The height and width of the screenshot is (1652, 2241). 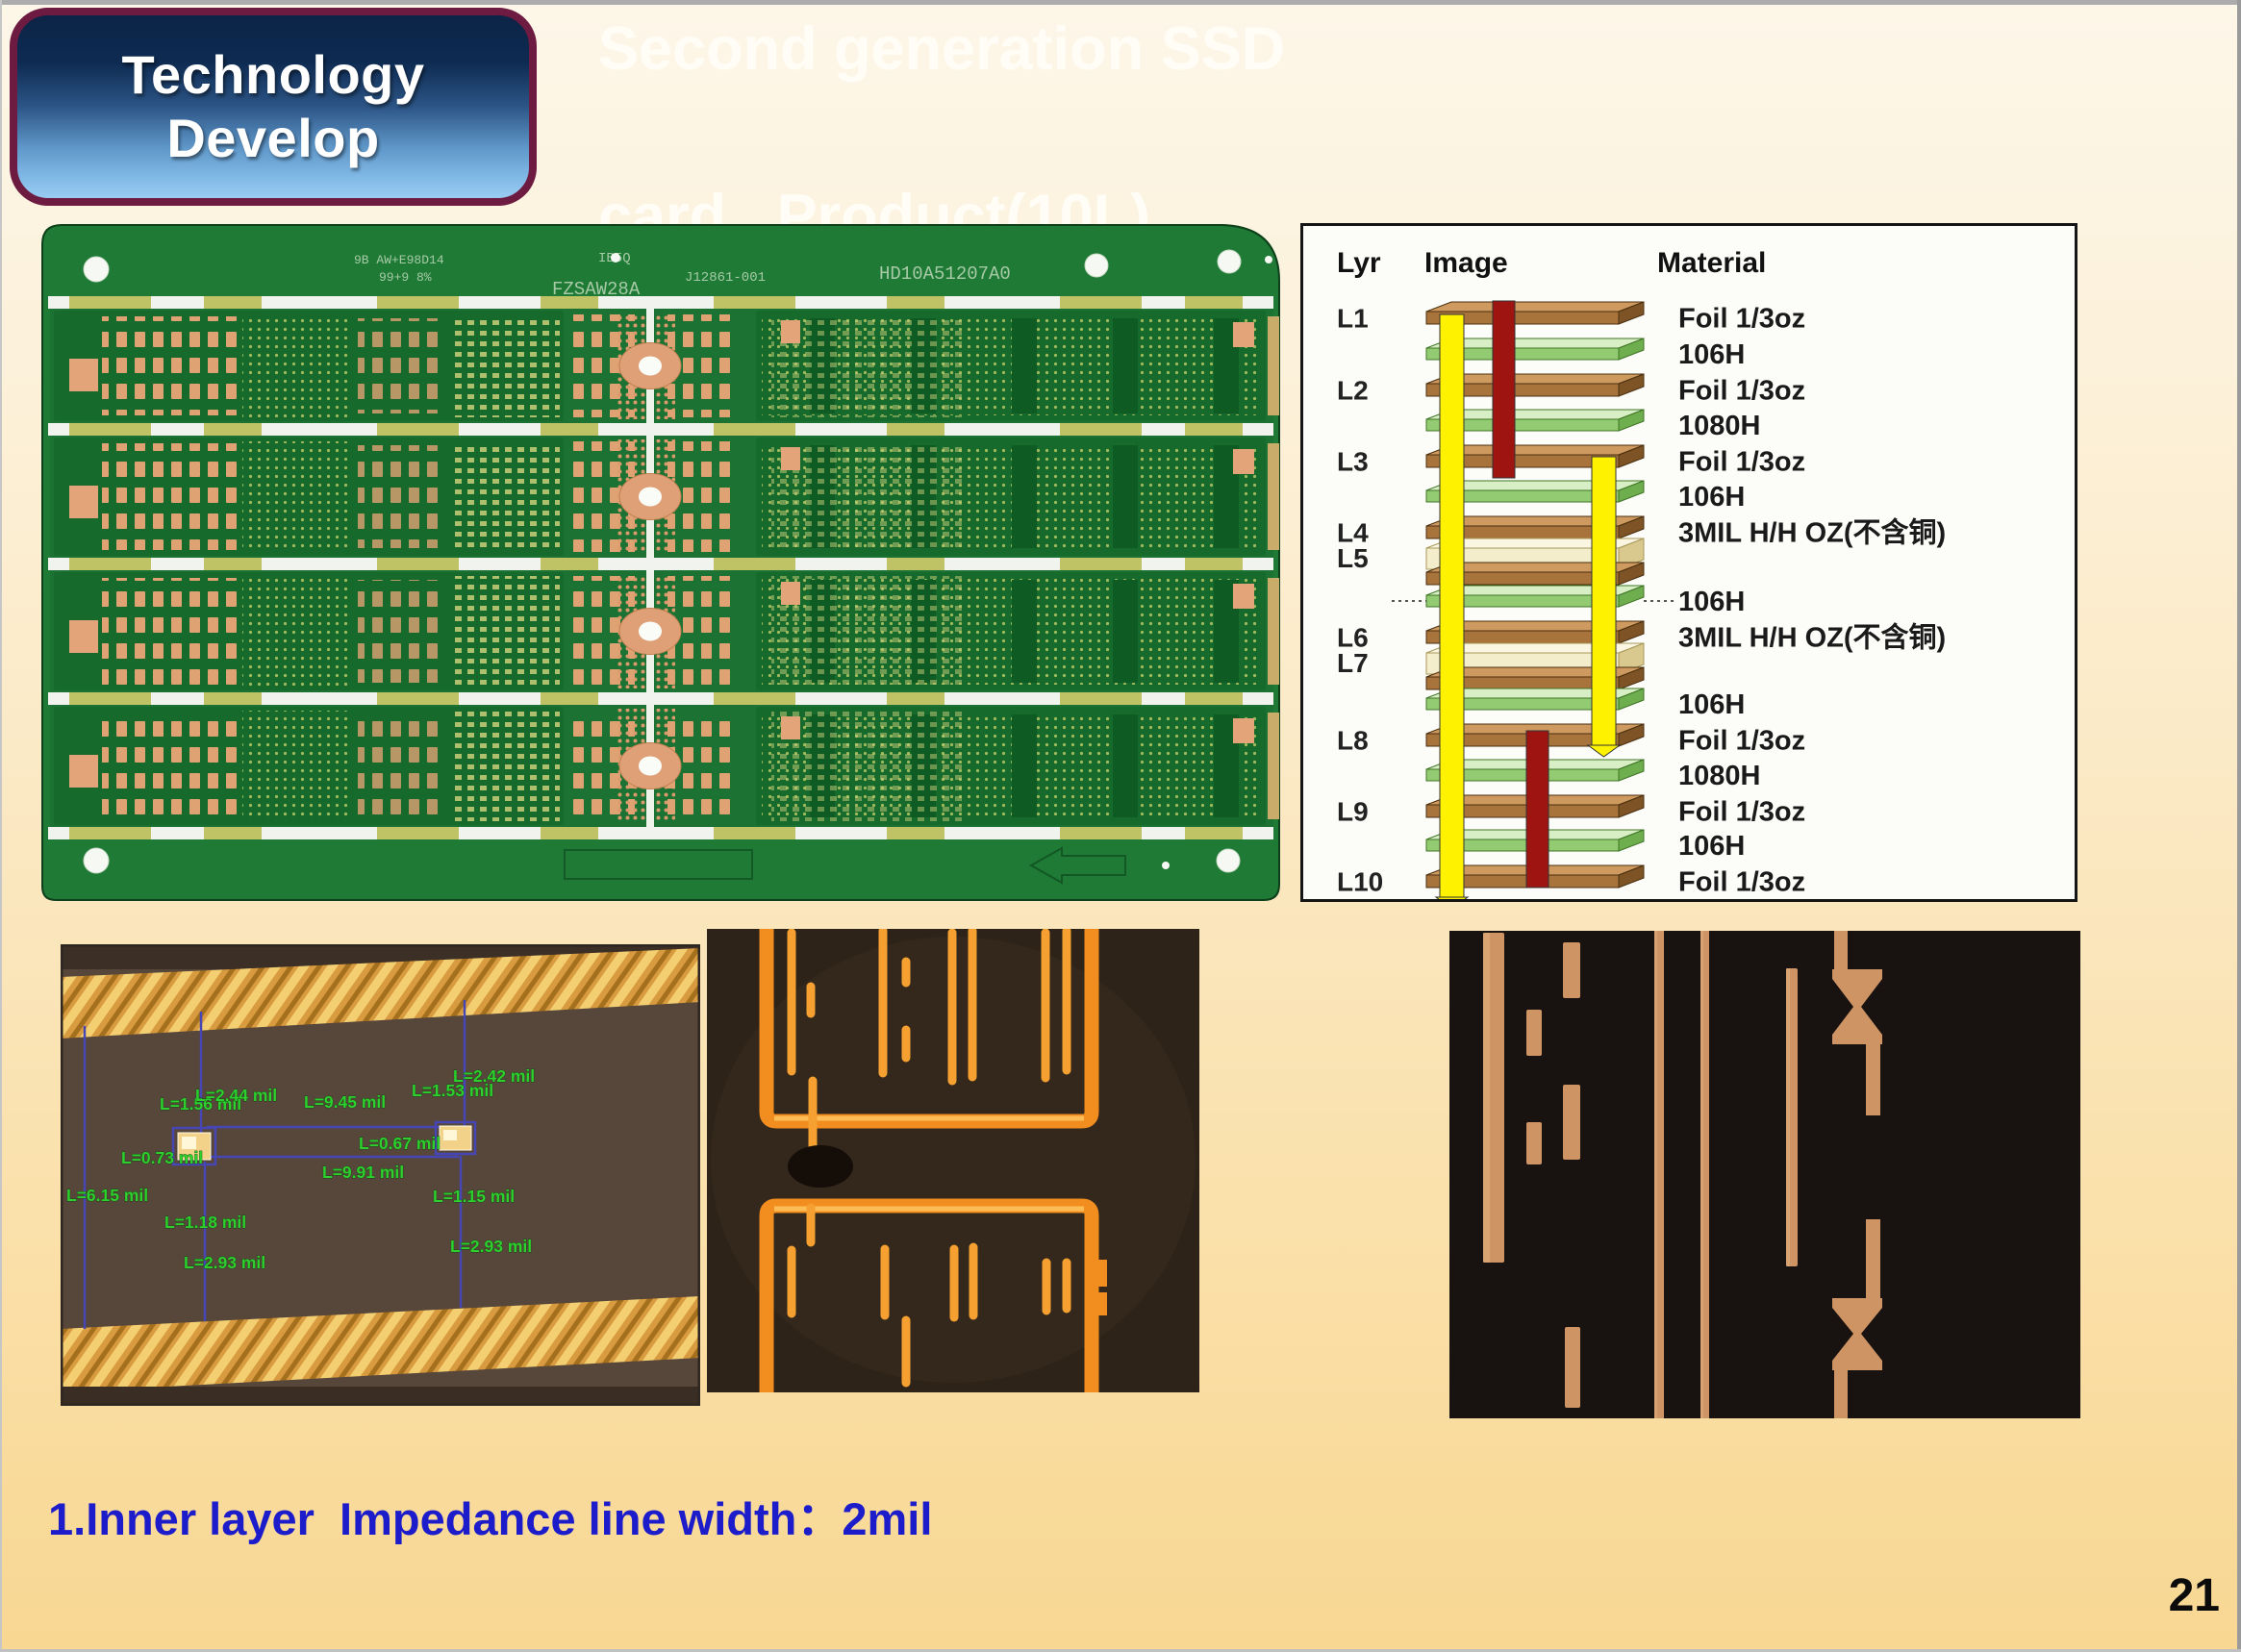 I want to click on trace-highlights, so click(x=1636, y=1174).